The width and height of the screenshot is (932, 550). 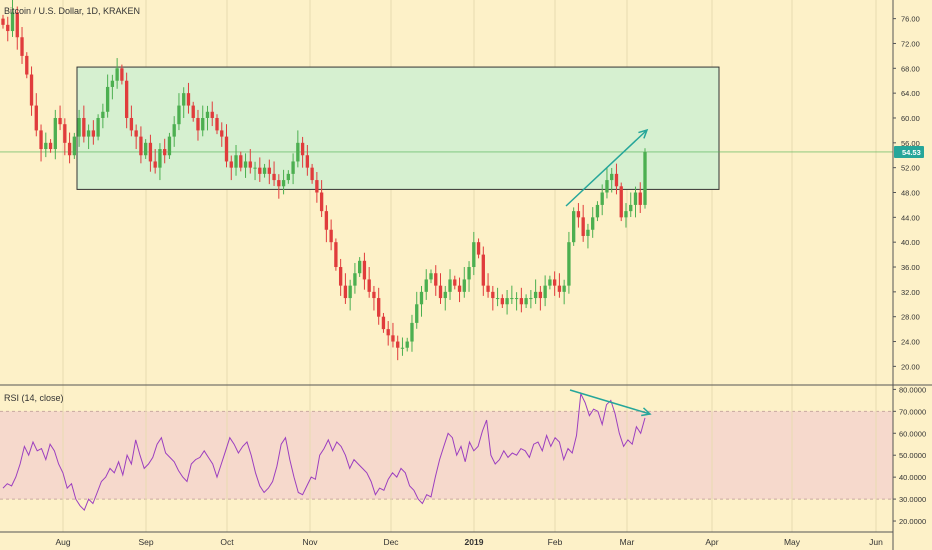 What do you see at coordinates (792, 542) in the screenshot?
I see `x-tick-label: May` at bounding box center [792, 542].